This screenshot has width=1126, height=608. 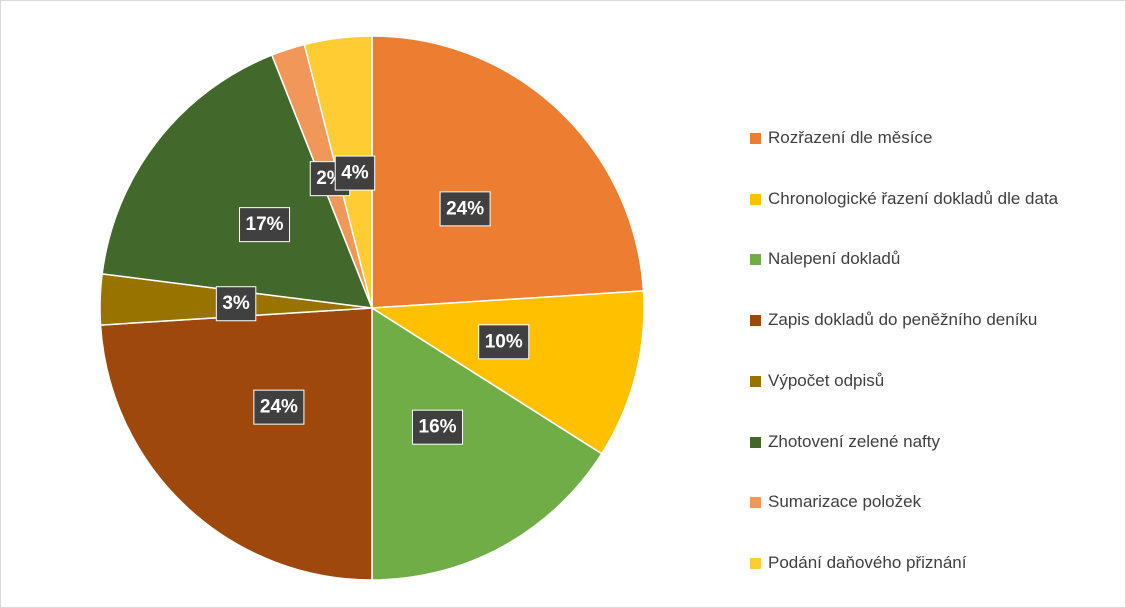 I want to click on data-label: 4%, so click(x=355, y=173).